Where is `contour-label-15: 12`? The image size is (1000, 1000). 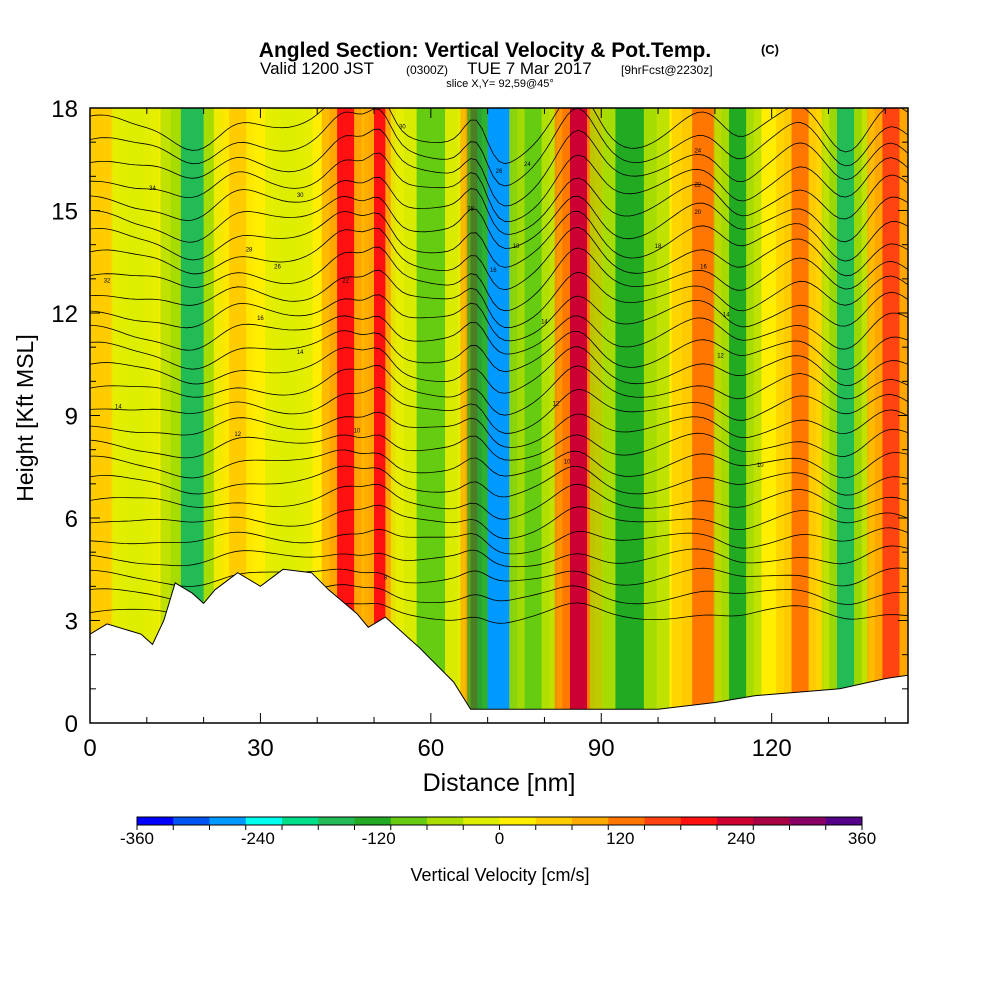
contour-label-15: 12 is located at coordinates (237, 435).